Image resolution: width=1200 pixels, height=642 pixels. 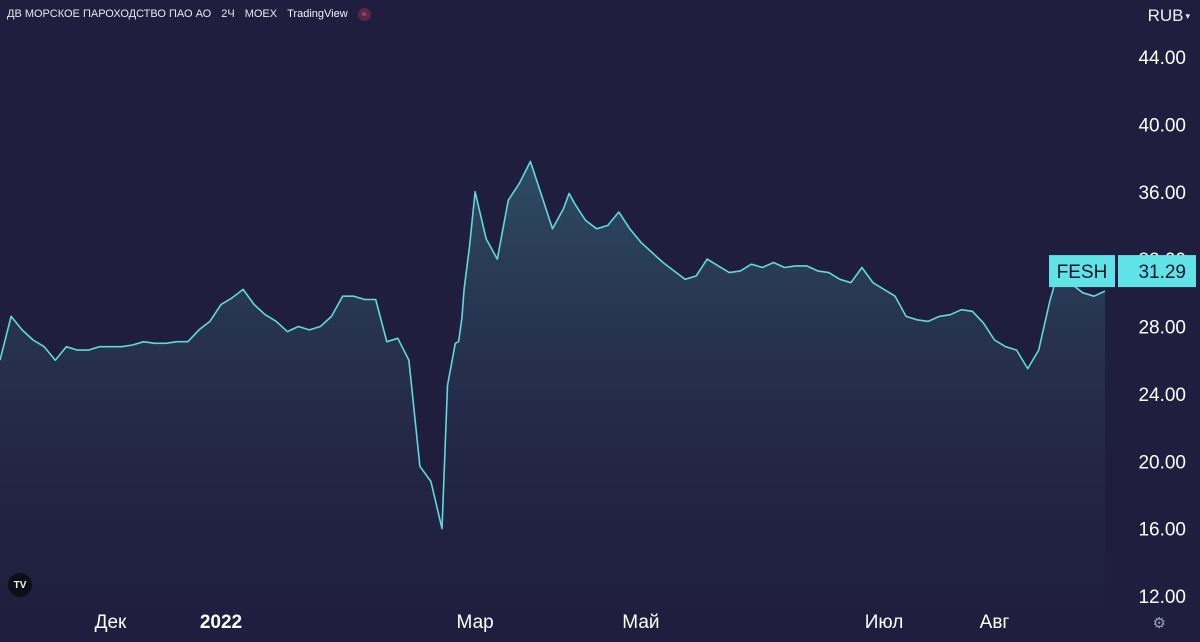 What do you see at coordinates (317, 14) in the screenshot?
I see `brand-label: TradingView` at bounding box center [317, 14].